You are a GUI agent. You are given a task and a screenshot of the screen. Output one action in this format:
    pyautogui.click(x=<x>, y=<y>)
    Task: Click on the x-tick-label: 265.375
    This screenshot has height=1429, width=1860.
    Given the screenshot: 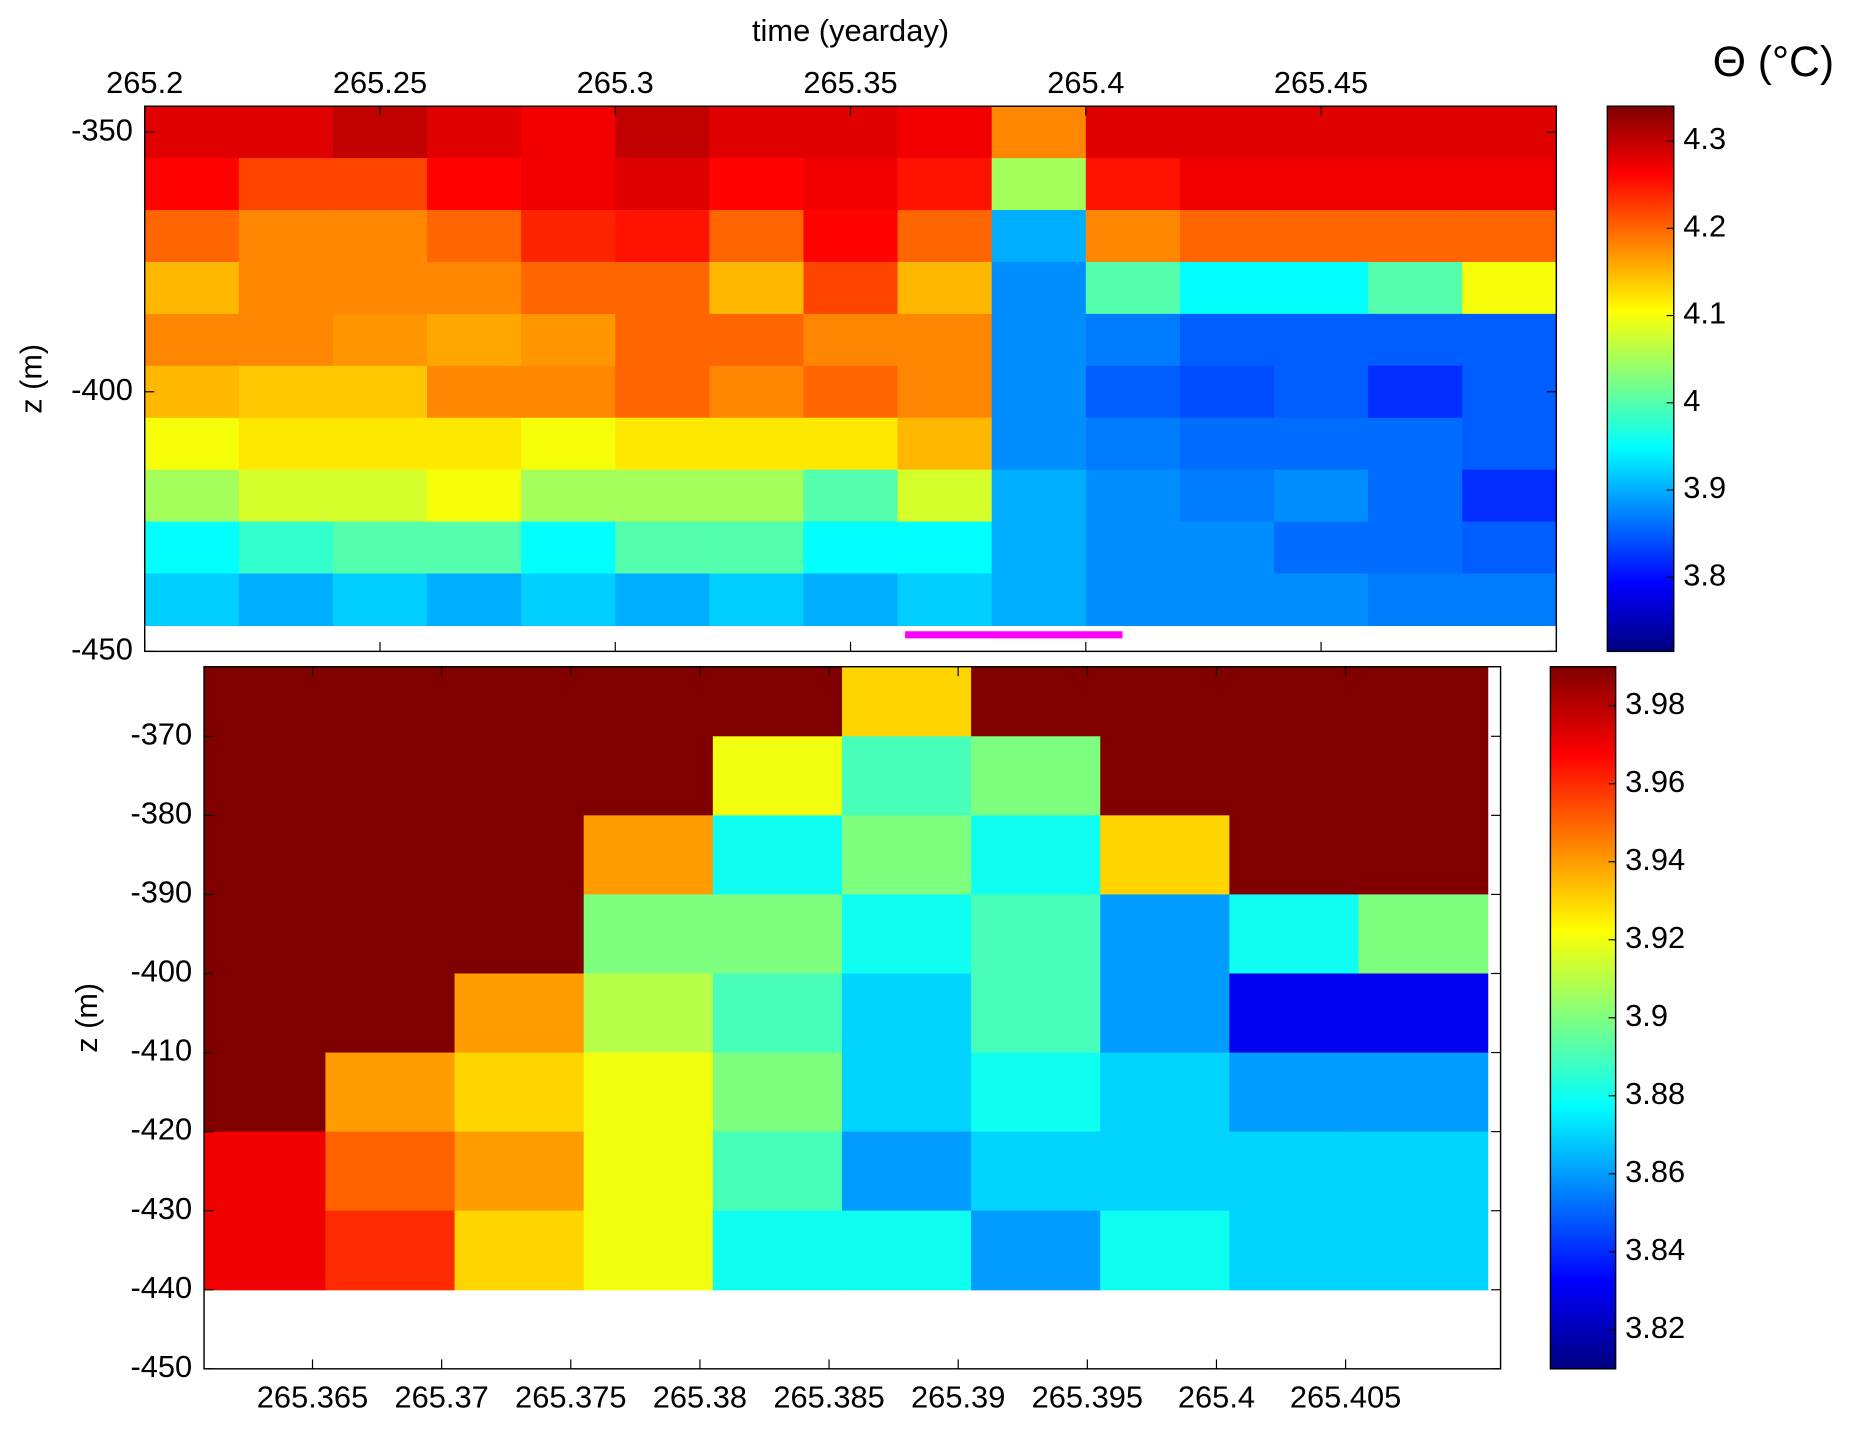 What is the action you would take?
    pyautogui.click(x=570, y=1397)
    